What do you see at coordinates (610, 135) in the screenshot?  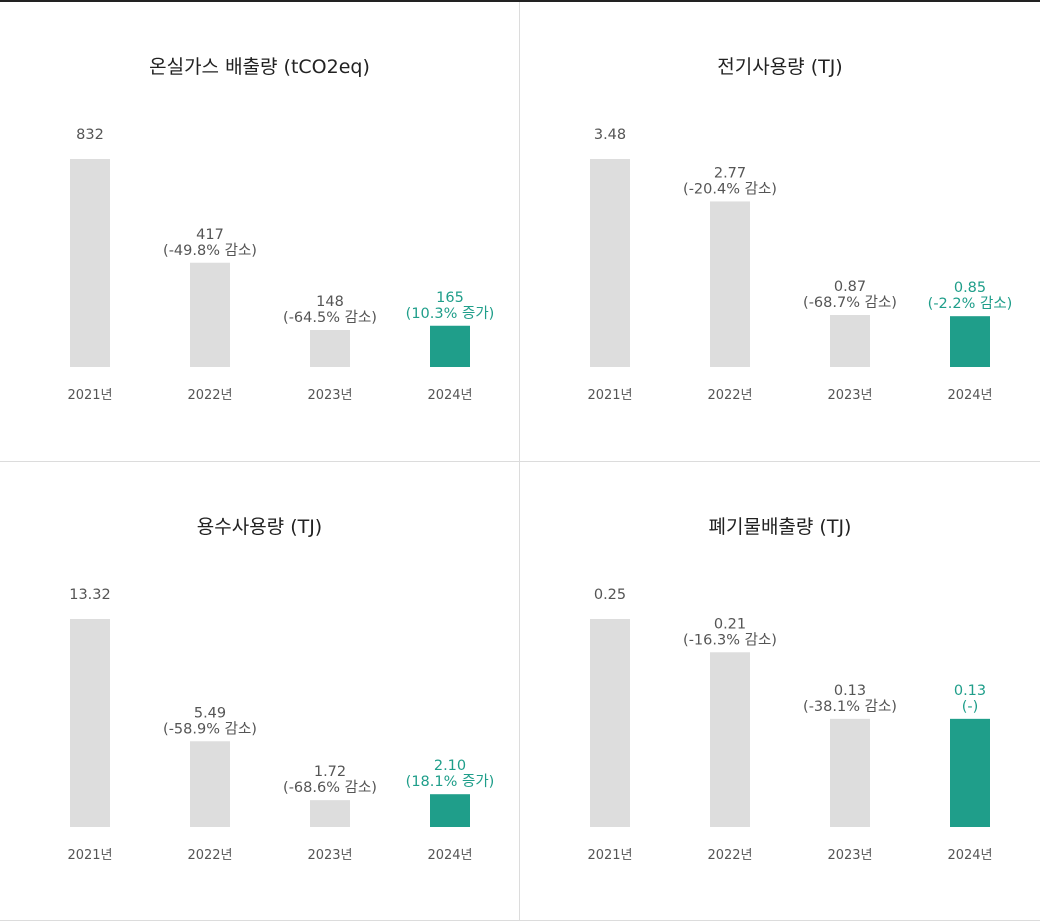 I see `value-label: 3.48` at bounding box center [610, 135].